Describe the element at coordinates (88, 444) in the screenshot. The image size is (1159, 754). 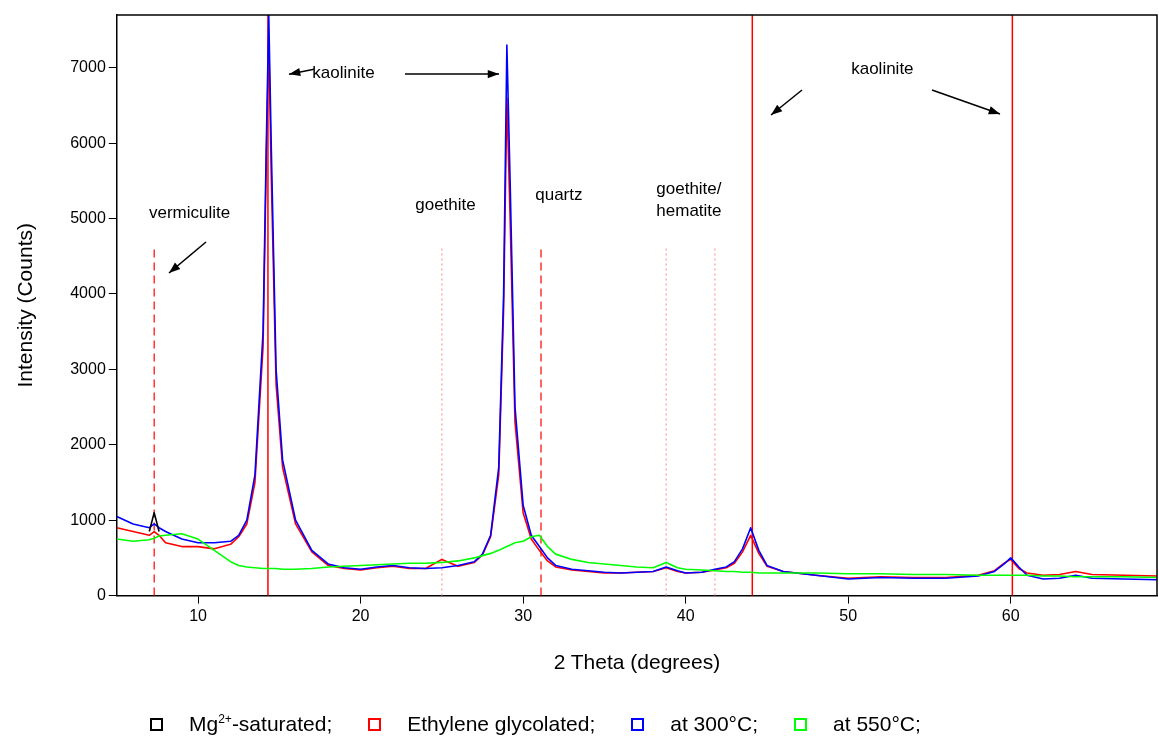
I see `y-tick-label: 2000` at that location.